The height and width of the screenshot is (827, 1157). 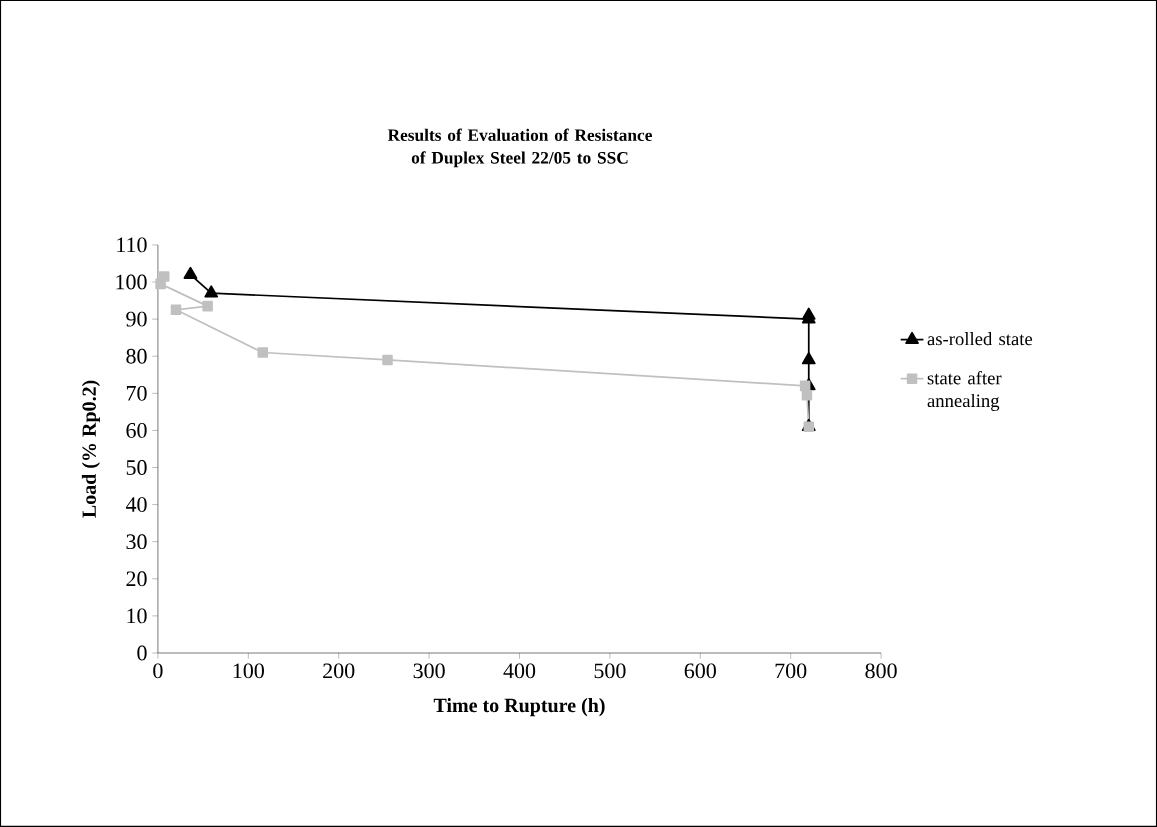 I want to click on x-tick-label: 700, so click(x=791, y=671).